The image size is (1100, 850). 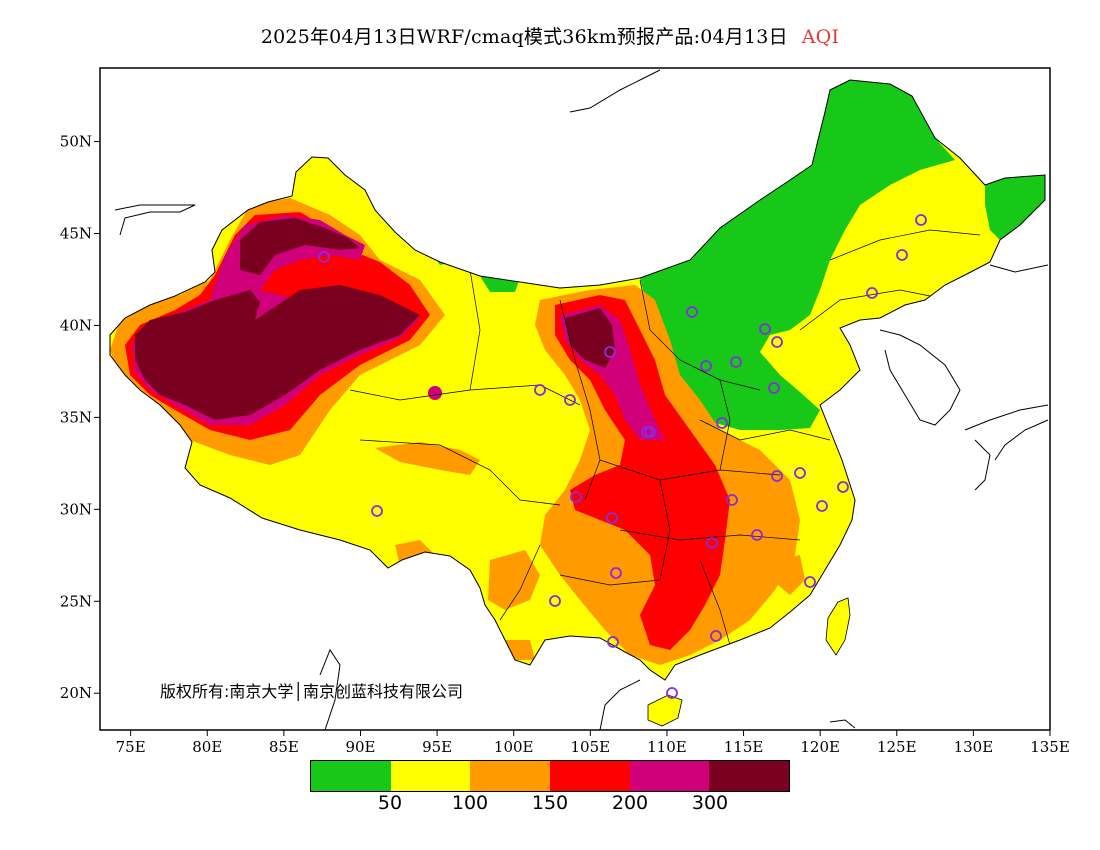 I want to click on legend-label: 300, so click(x=710, y=803).